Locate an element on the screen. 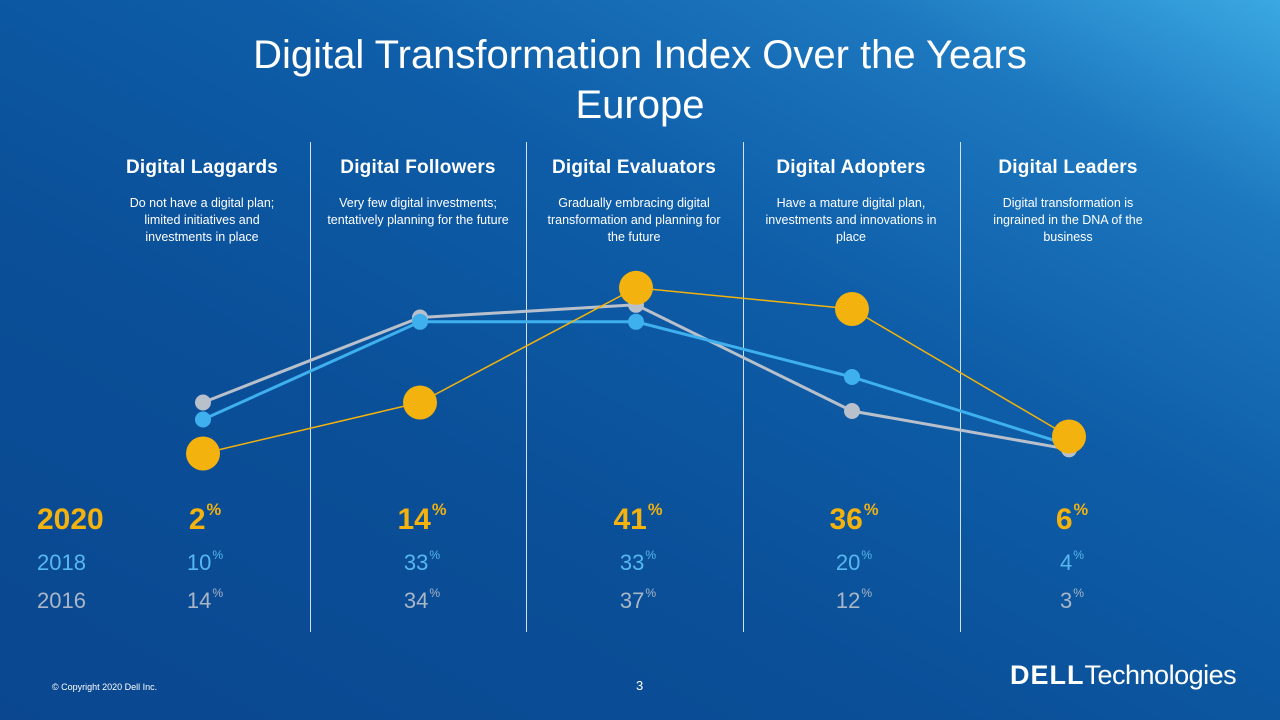  row-label-2018: 2018 is located at coordinates (61, 562).